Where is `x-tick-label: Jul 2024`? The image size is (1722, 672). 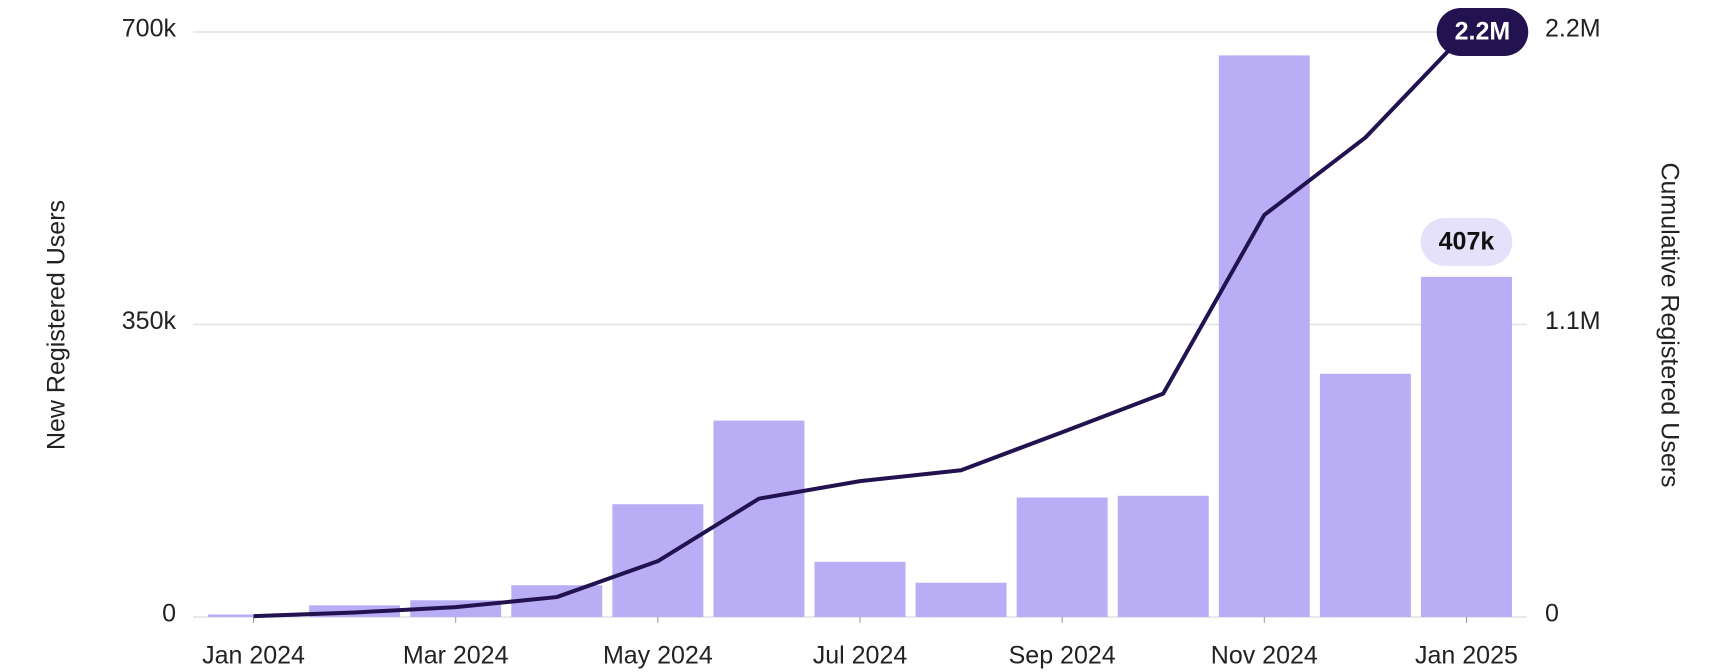 x-tick-label: Jul 2024 is located at coordinates (860, 656).